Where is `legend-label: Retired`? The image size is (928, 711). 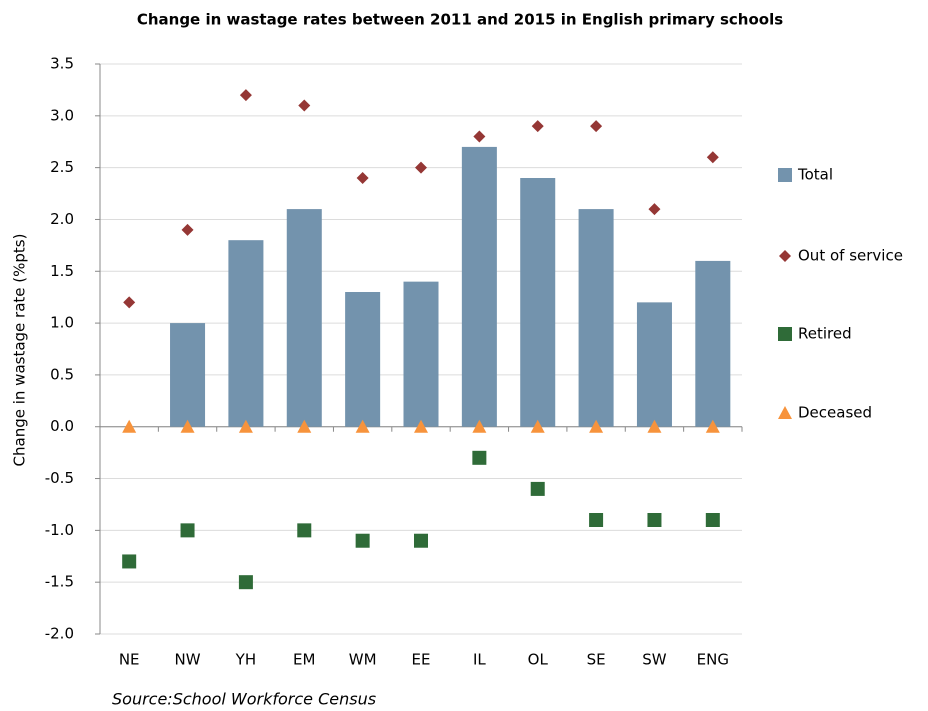 legend-label: Retired is located at coordinates (825, 334).